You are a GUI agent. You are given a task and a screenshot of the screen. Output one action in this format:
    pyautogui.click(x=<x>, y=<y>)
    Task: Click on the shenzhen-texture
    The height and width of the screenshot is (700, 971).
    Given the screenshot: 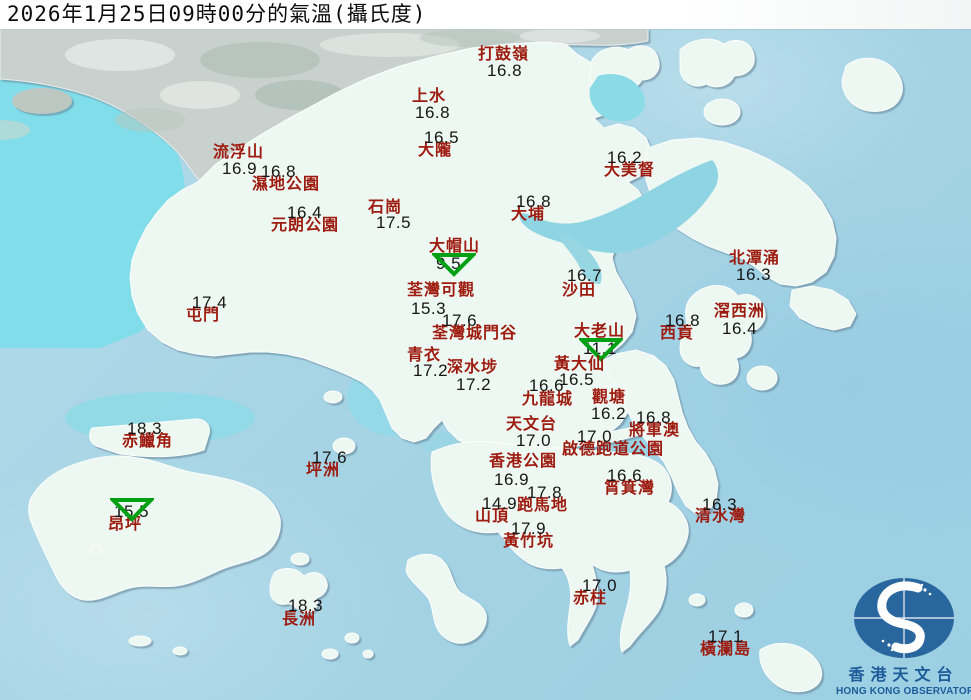 What is the action you would take?
    pyautogui.click(x=300, y=84)
    